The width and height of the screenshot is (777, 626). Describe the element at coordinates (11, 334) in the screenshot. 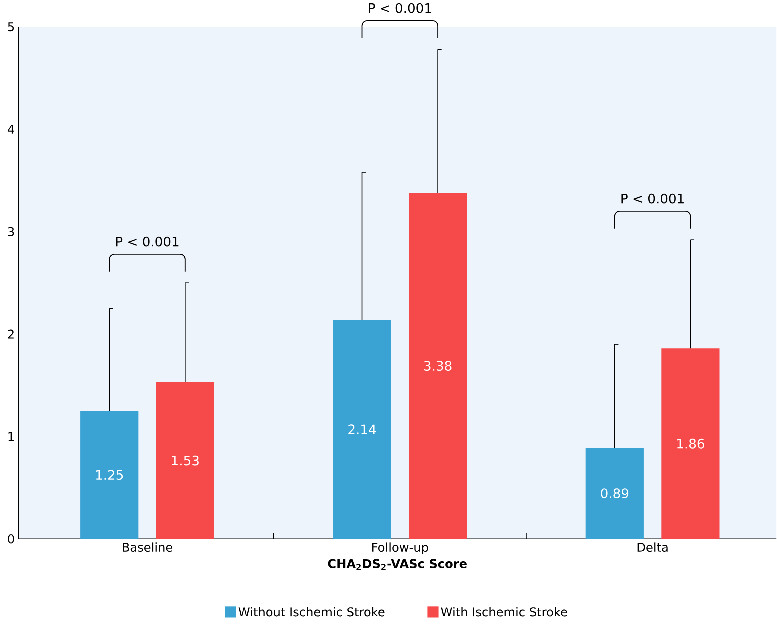

I see `y-tick-label: 2` at that location.